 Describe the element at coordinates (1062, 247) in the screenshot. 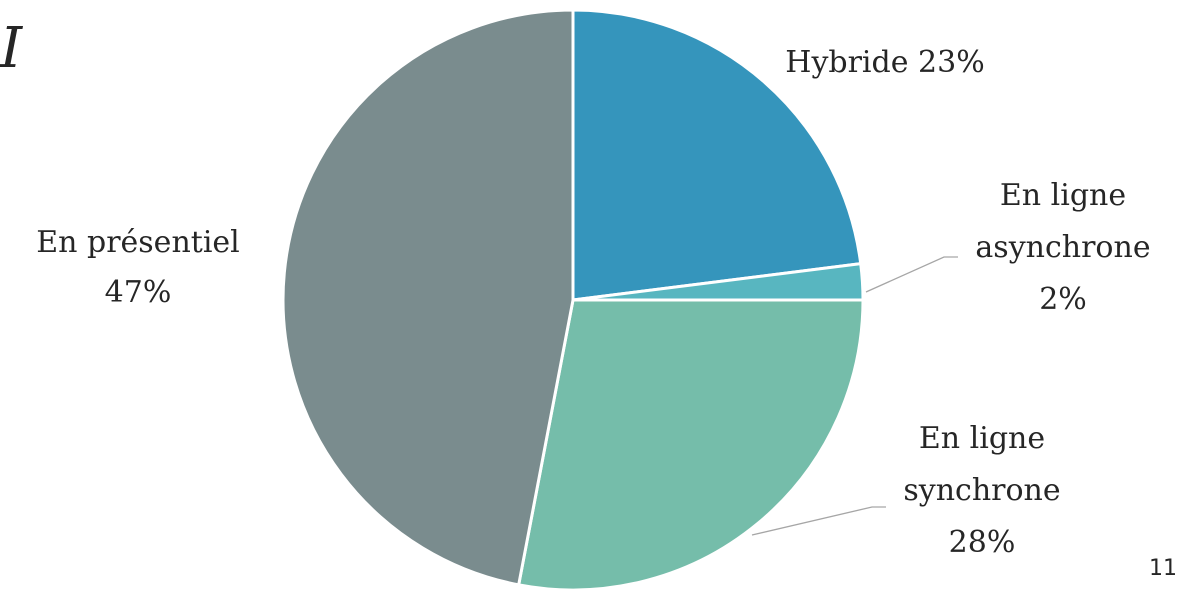

I see `data-label-en-ligne-asynchrone: En ligne asynchrone 2%` at that location.